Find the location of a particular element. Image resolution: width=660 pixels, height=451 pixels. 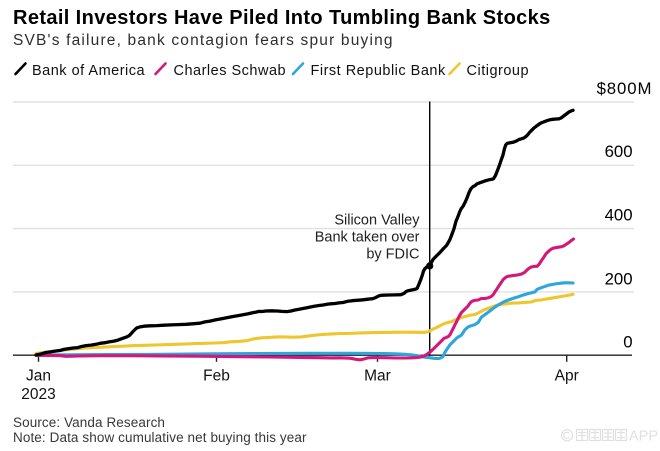

svg-text: 0 is located at coordinates (627, 341).